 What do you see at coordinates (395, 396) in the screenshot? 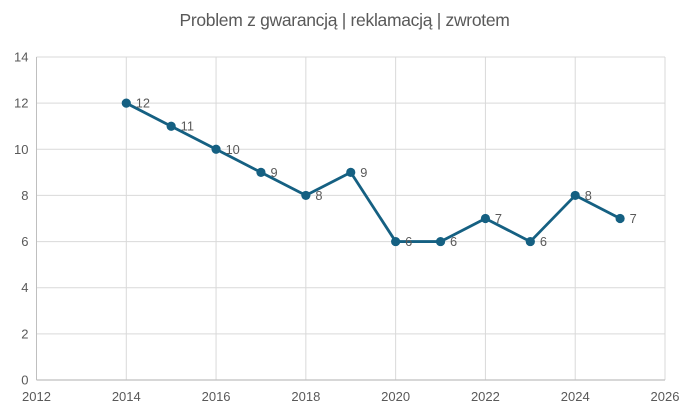
I see `x-tick-label: 2020` at bounding box center [395, 396].